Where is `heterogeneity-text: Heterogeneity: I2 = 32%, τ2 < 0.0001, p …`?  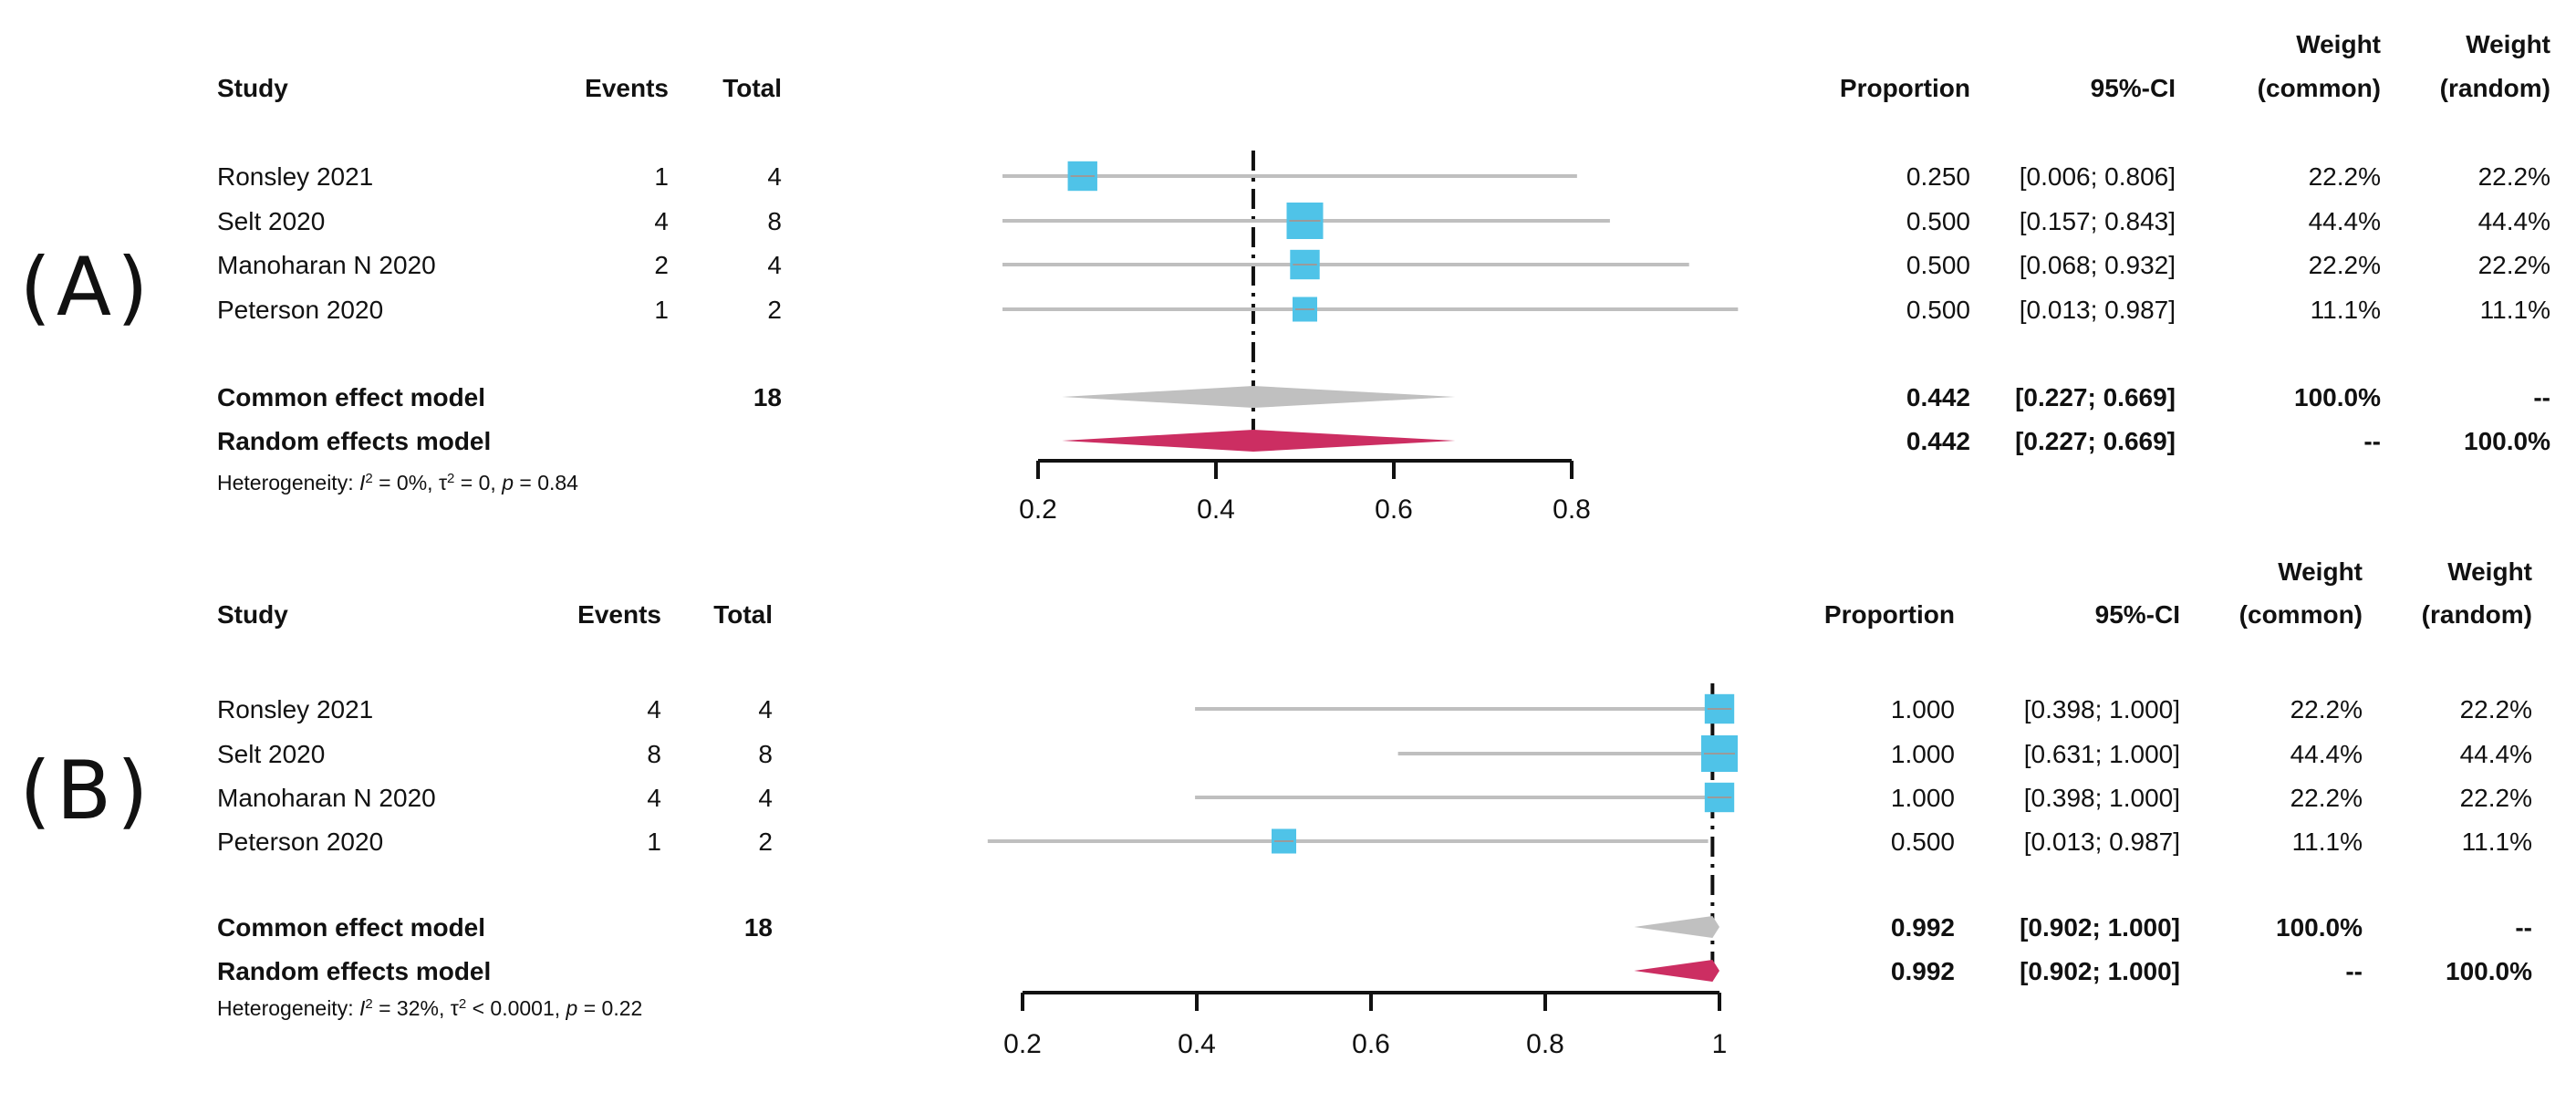 heterogeneity-text: Heterogeneity: I2 = 32%, τ2 < 0.0001, p … is located at coordinates (429, 1008).